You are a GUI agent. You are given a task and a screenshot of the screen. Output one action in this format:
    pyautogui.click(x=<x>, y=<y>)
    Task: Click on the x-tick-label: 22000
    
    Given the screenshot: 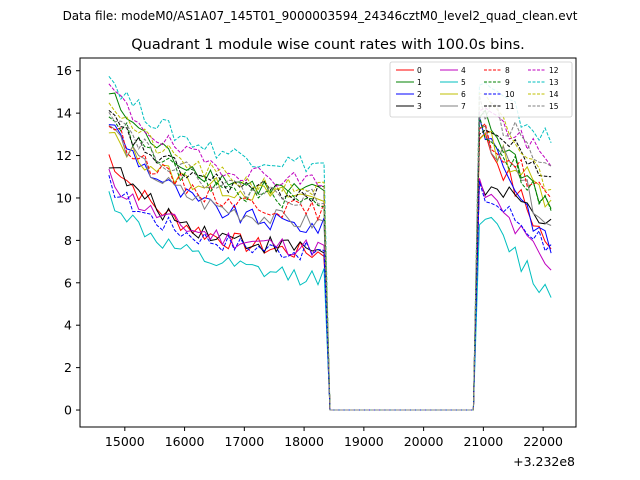 What is the action you would take?
    pyautogui.click(x=543, y=441)
    